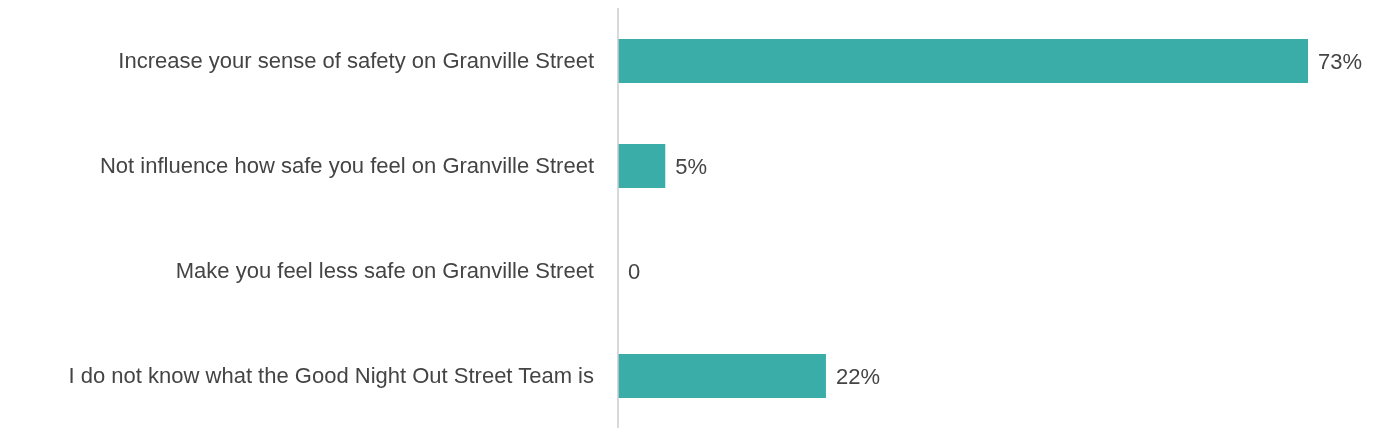 The height and width of the screenshot is (432, 1382). Describe the element at coordinates (691, 166) in the screenshot. I see `data-label: 5%` at that location.